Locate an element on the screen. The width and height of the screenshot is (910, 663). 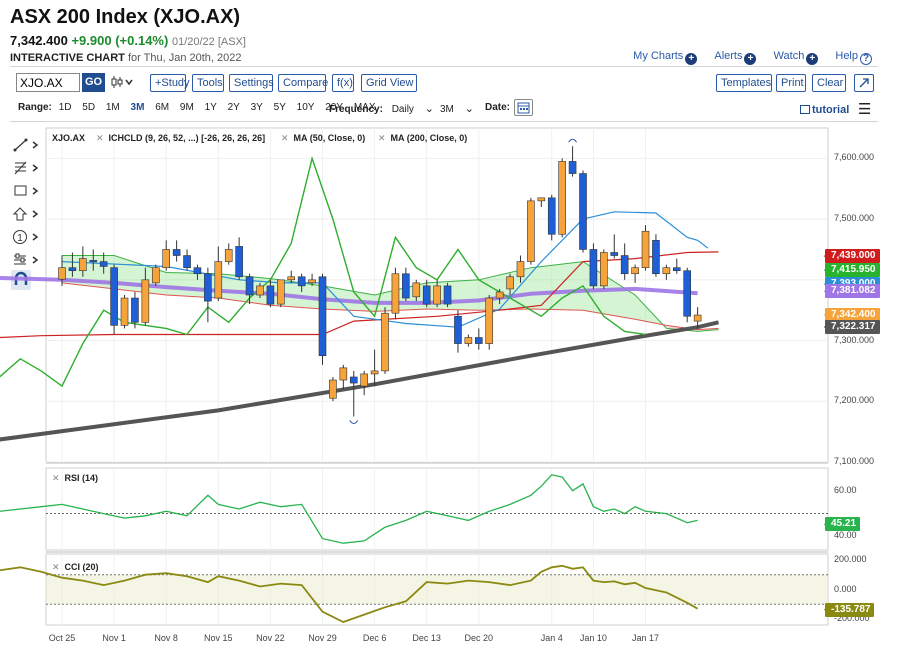
calendar-icon is located at coordinates (523, 108).